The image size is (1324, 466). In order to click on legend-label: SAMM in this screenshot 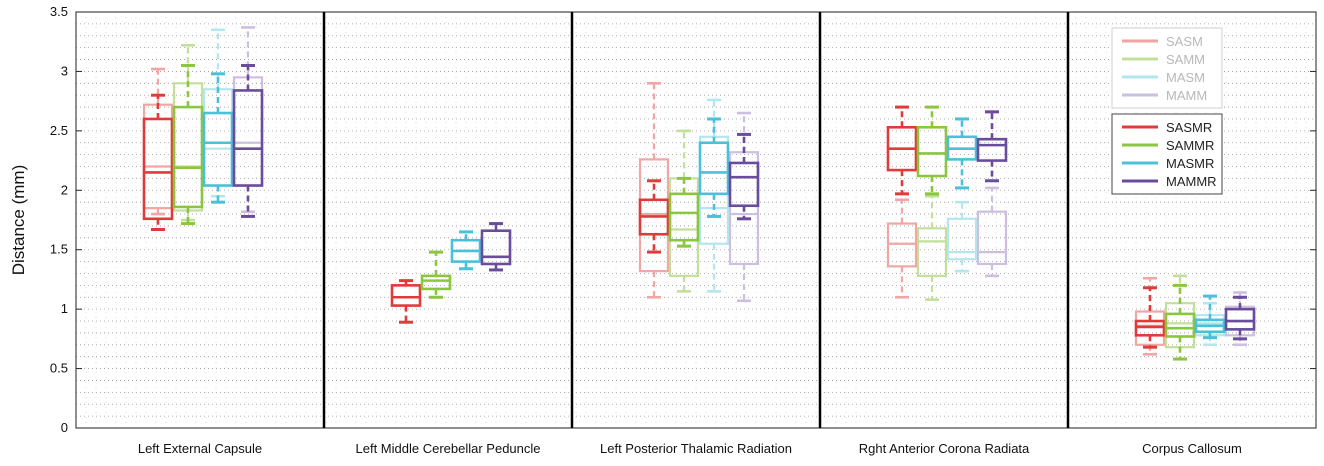, I will do `click(1185, 59)`.